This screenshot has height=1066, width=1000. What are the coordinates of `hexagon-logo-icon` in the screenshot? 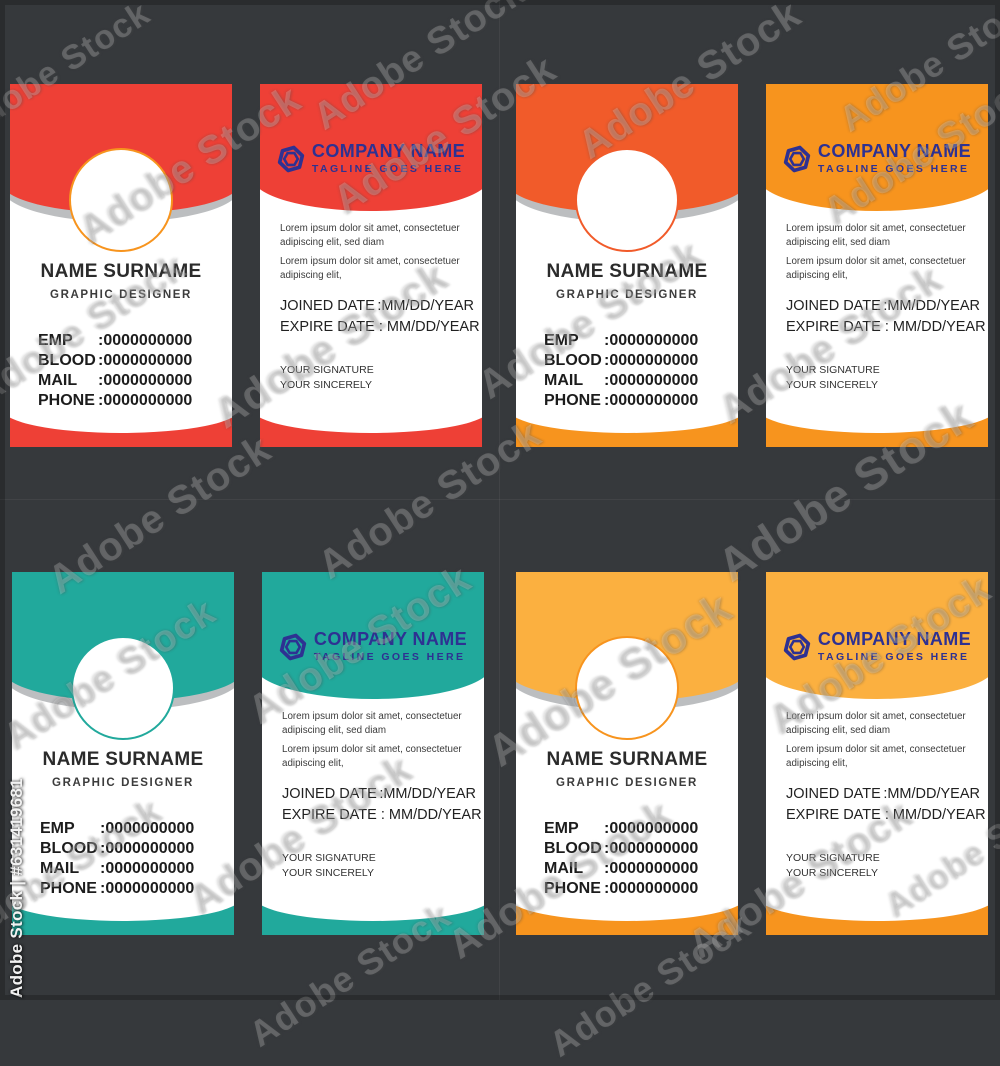 It's located at (291, 158).